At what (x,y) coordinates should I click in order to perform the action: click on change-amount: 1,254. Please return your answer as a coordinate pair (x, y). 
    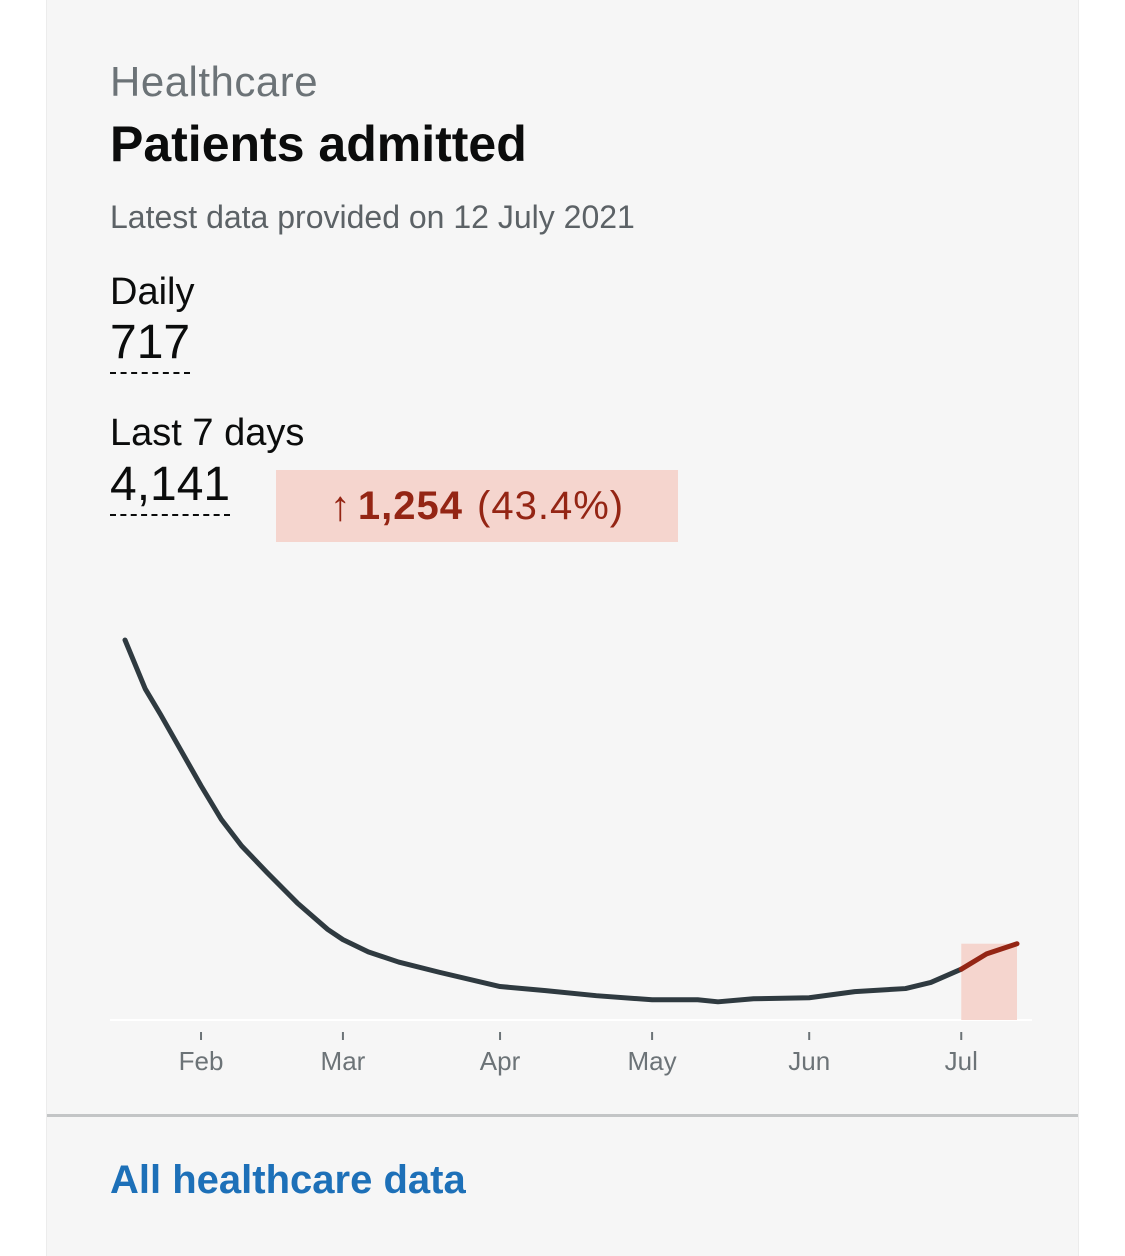
    Looking at the image, I should click on (410, 505).